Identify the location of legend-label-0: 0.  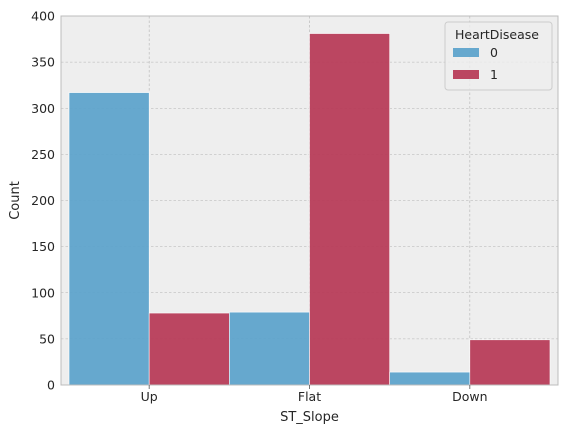
(494, 52).